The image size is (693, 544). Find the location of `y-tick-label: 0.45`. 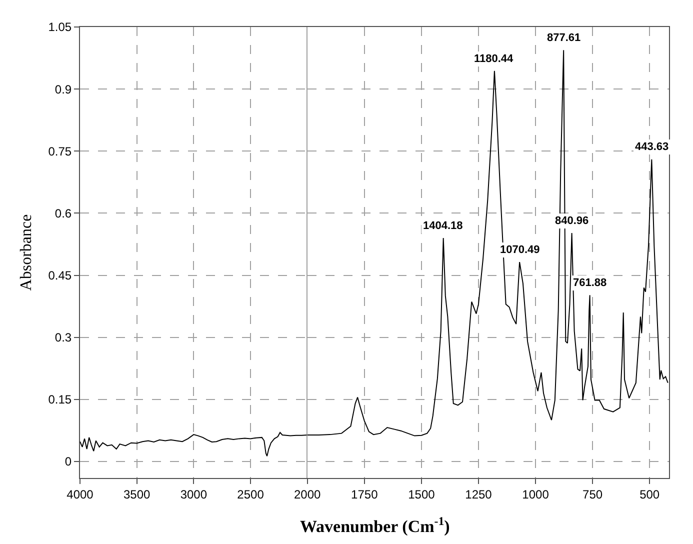

y-tick-label: 0.45 is located at coordinates (60, 275).